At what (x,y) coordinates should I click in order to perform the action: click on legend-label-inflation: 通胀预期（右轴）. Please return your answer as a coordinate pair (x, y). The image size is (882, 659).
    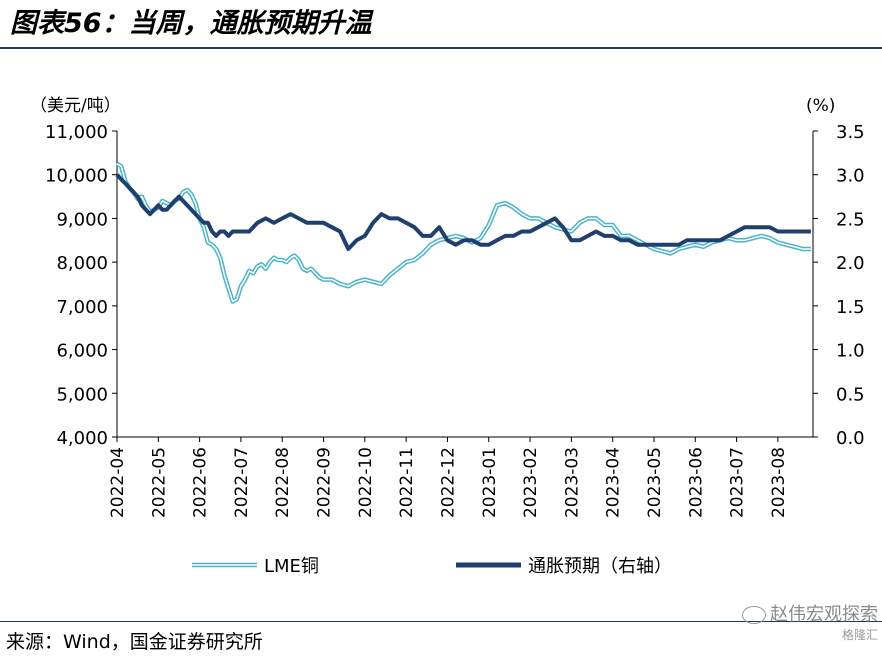
    Looking at the image, I should click on (600, 566).